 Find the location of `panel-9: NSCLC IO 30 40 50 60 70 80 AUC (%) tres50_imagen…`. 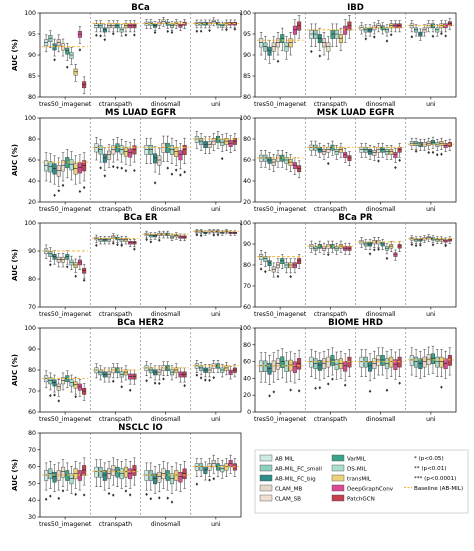

panel-9: NSCLC IO 30 40 50 60 70 80 AUC (%) tres50_imagen… is located at coordinates (126, 475).